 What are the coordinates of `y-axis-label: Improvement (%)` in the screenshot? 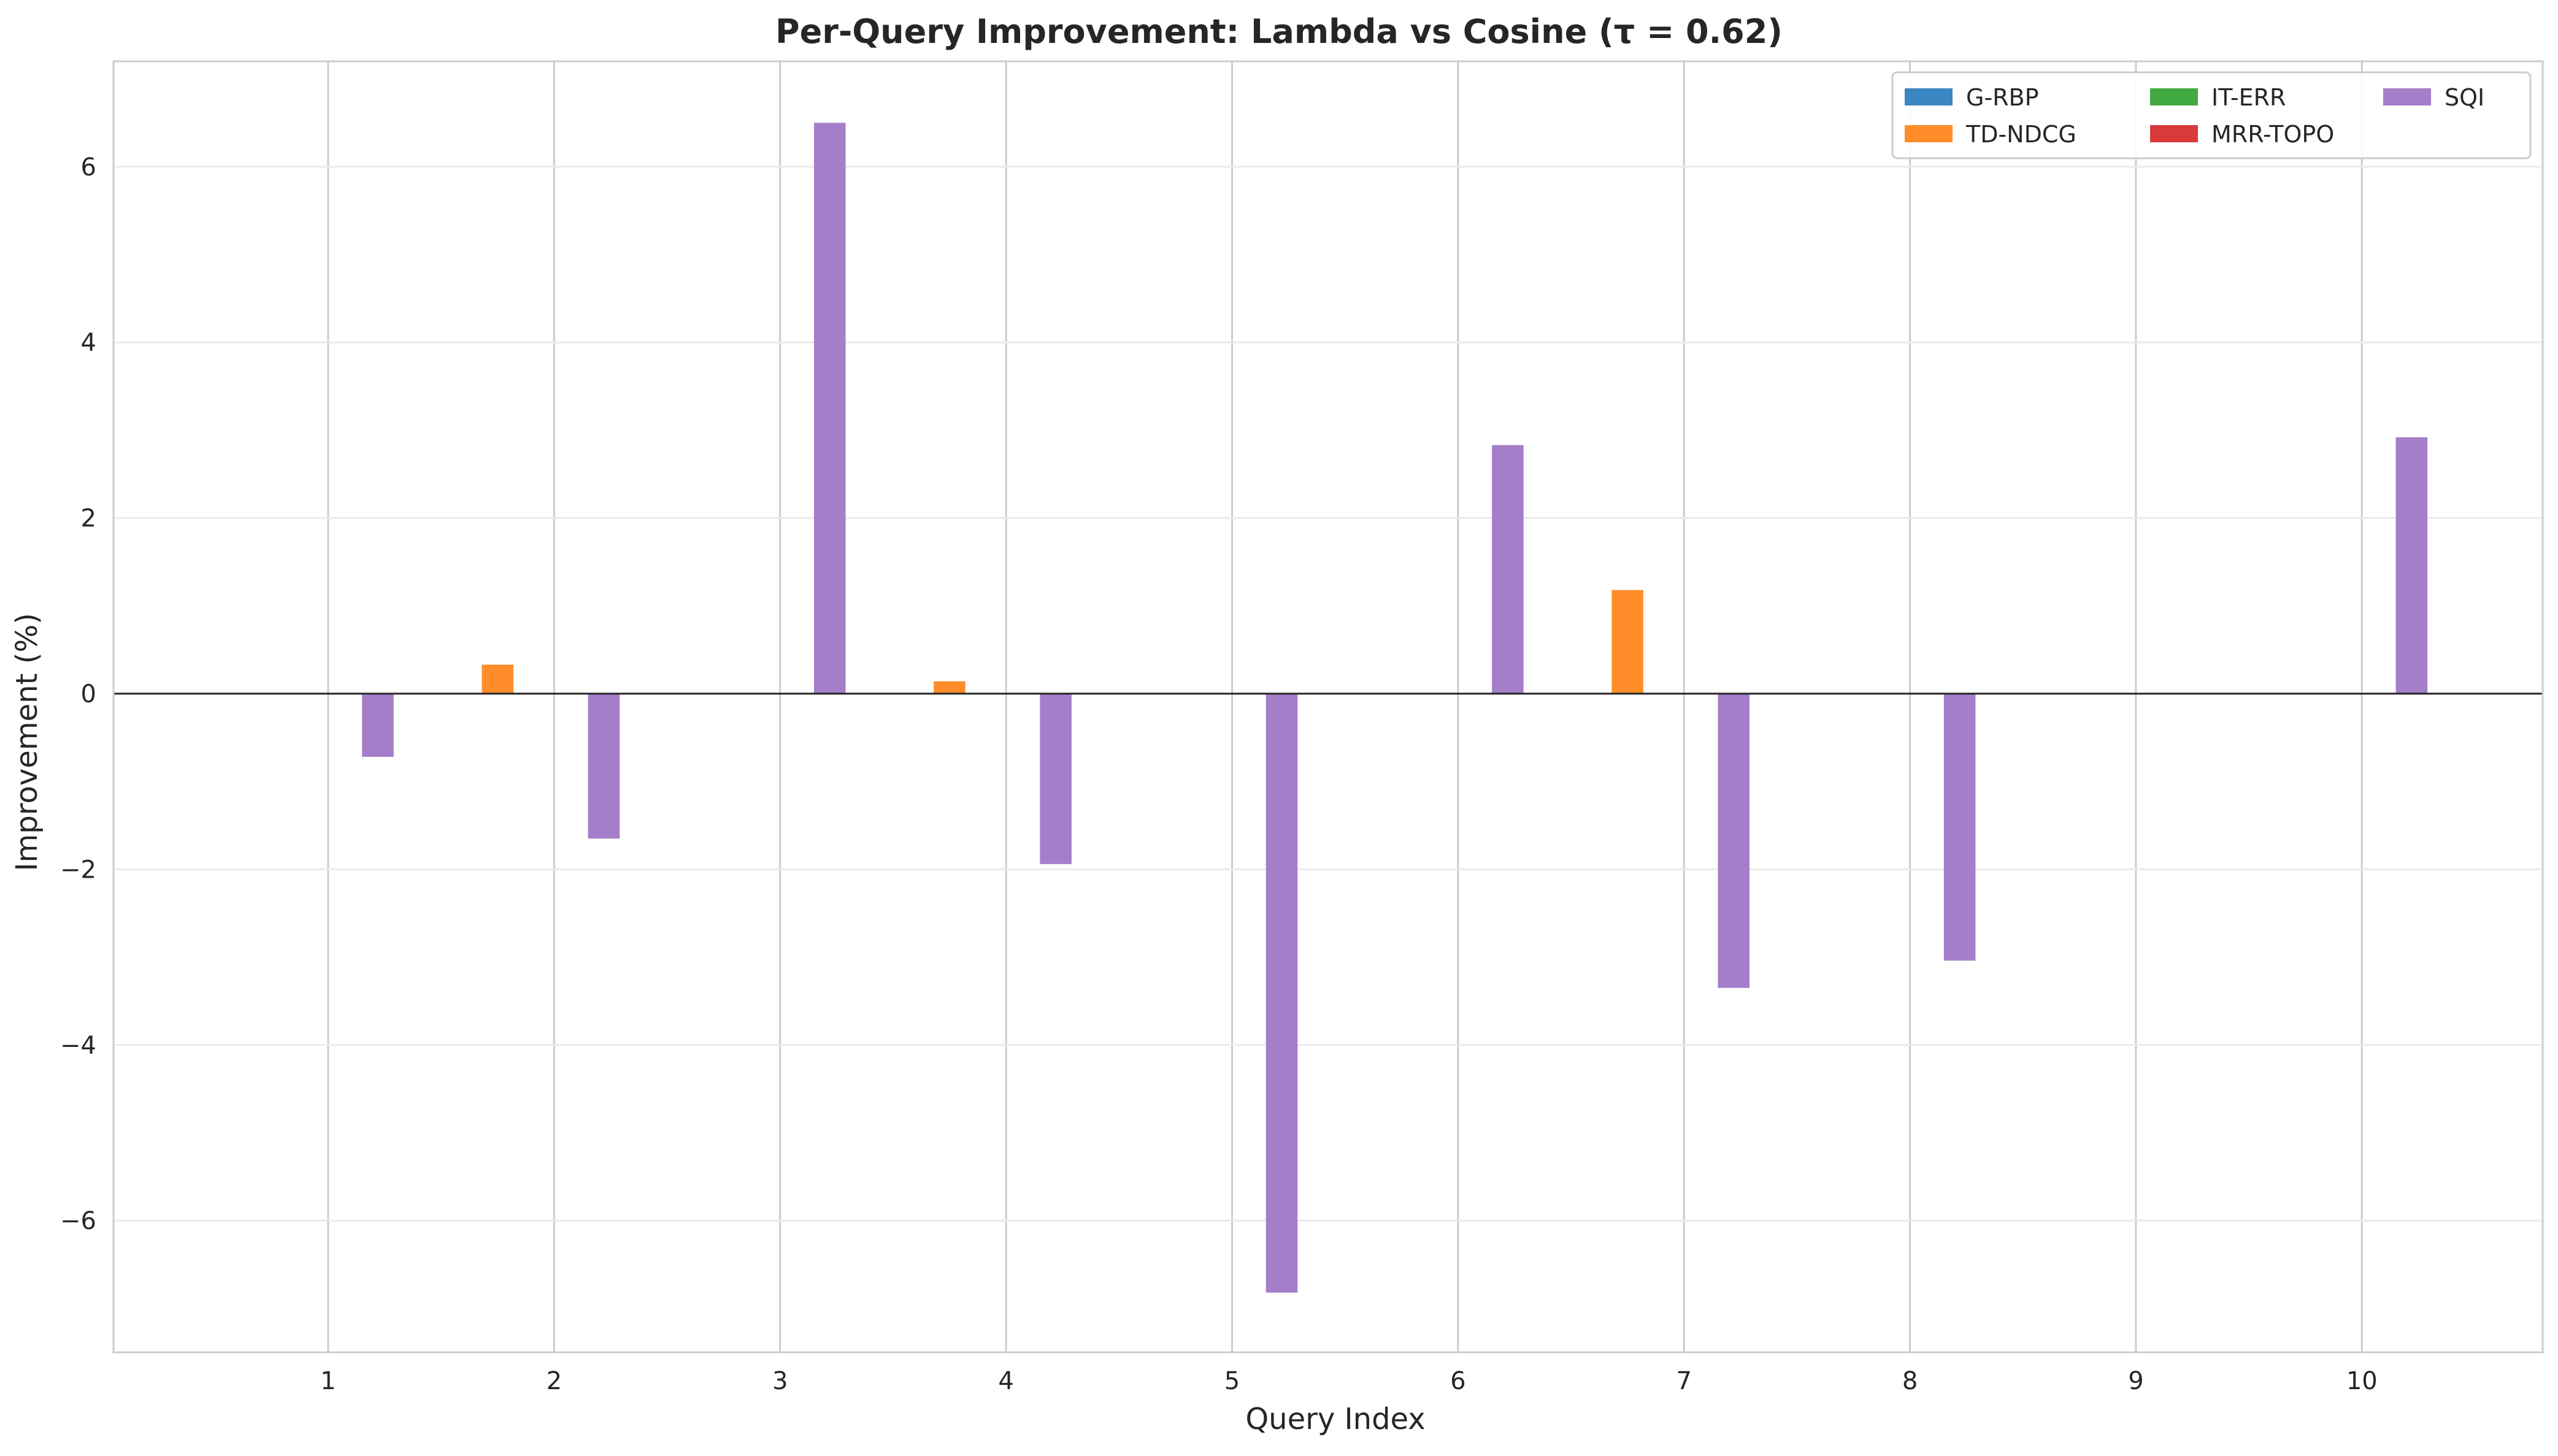 It's located at (27, 742).